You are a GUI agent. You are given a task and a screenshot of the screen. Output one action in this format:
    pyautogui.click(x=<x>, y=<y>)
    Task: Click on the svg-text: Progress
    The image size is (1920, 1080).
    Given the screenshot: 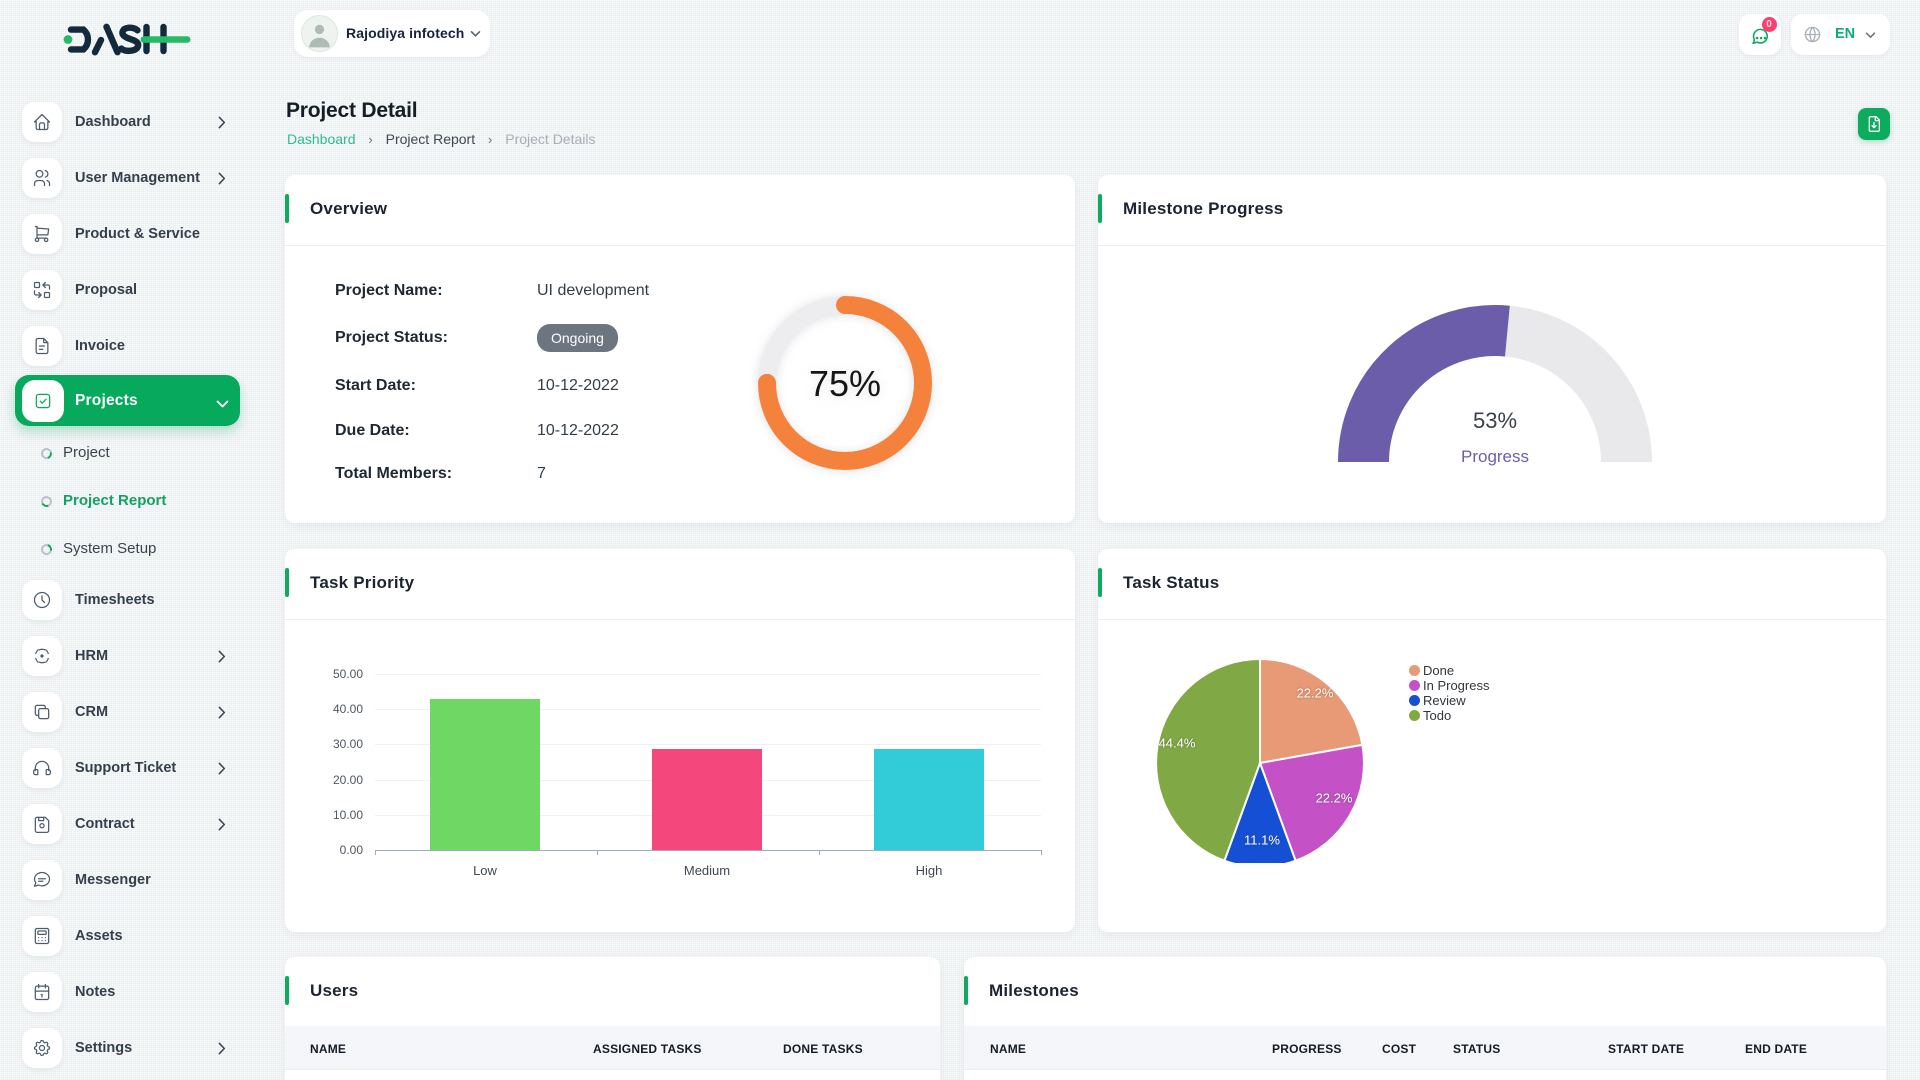 What is the action you would take?
    pyautogui.click(x=1495, y=456)
    